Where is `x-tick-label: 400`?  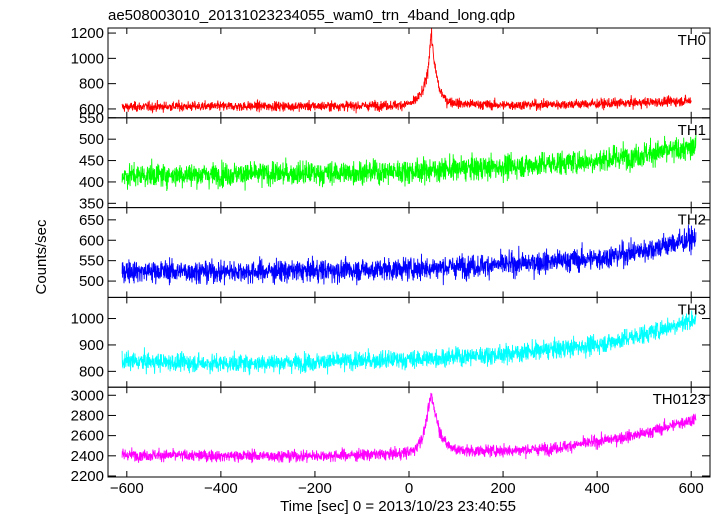 x-tick-label: 400 is located at coordinates (597, 488).